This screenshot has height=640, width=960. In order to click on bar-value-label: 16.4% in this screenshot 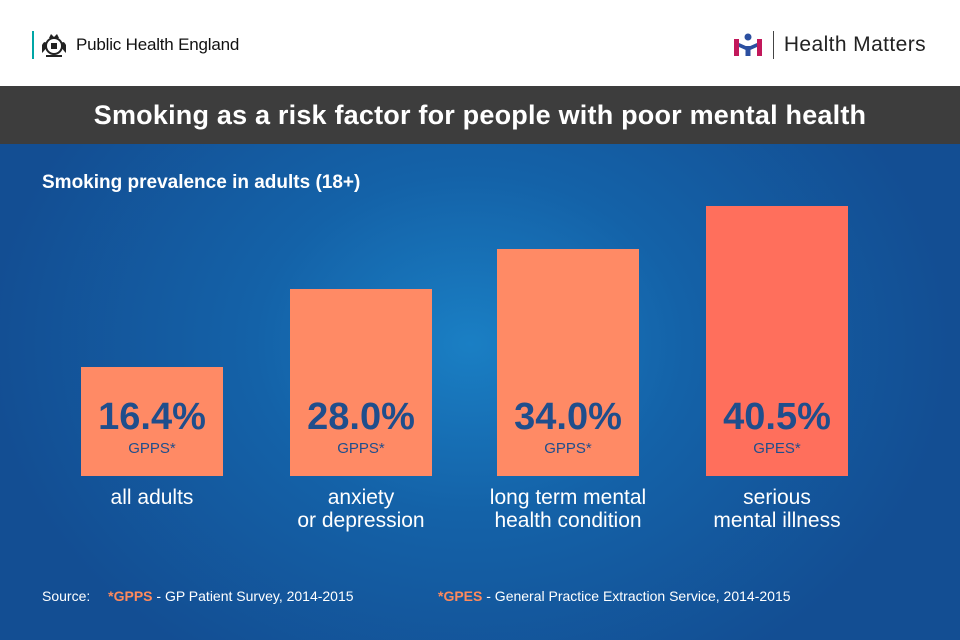, I will do `click(152, 416)`.